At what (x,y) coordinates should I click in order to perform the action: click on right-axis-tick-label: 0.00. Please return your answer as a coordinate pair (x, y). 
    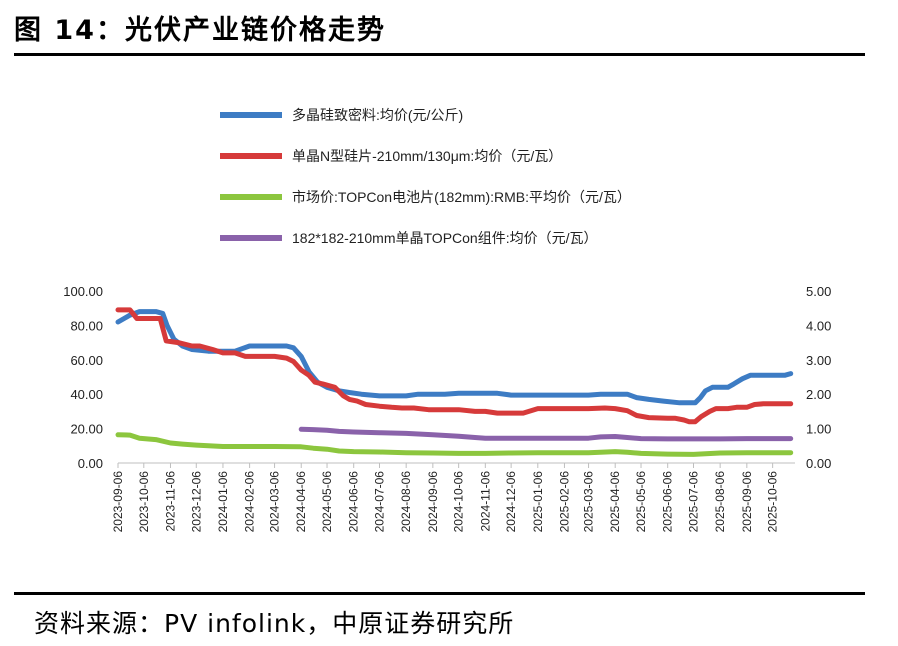
    Looking at the image, I should click on (818, 463).